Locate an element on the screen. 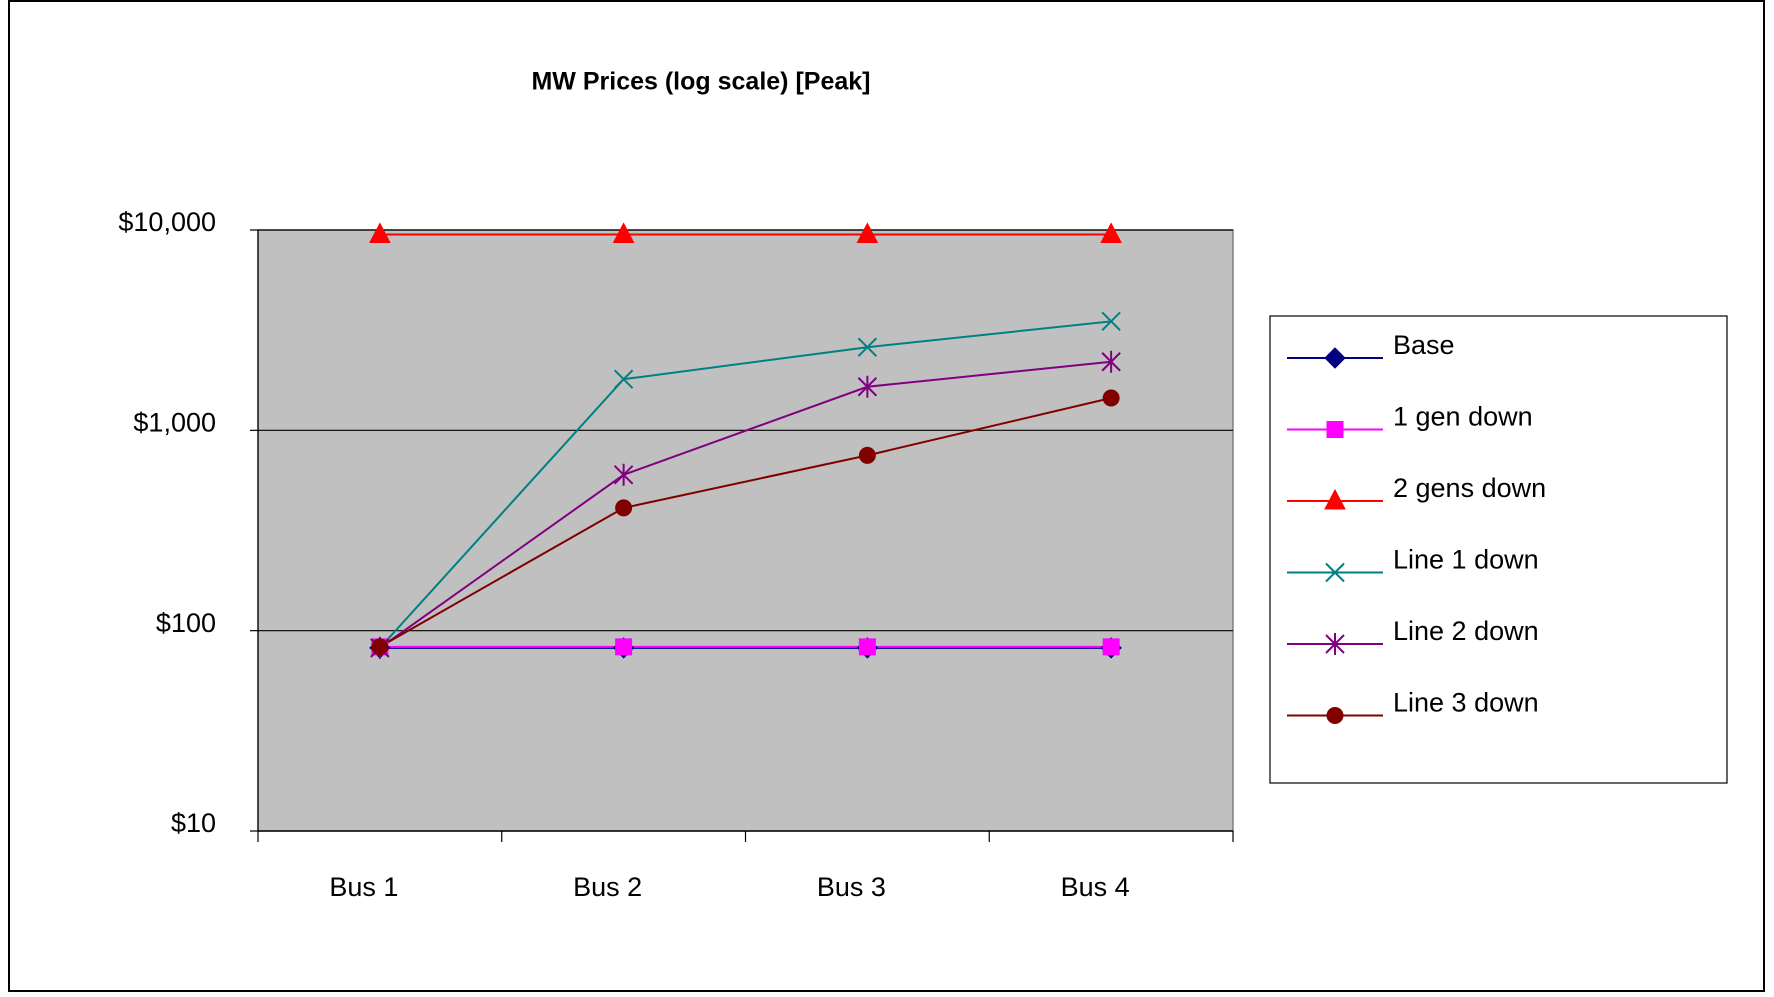 This screenshot has width=1774, height=997. x-tick-label: Bus 1 is located at coordinates (363, 887).